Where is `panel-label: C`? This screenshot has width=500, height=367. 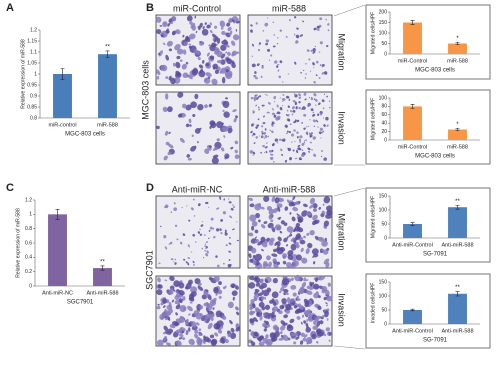
panel-label: C is located at coordinates (10, 188).